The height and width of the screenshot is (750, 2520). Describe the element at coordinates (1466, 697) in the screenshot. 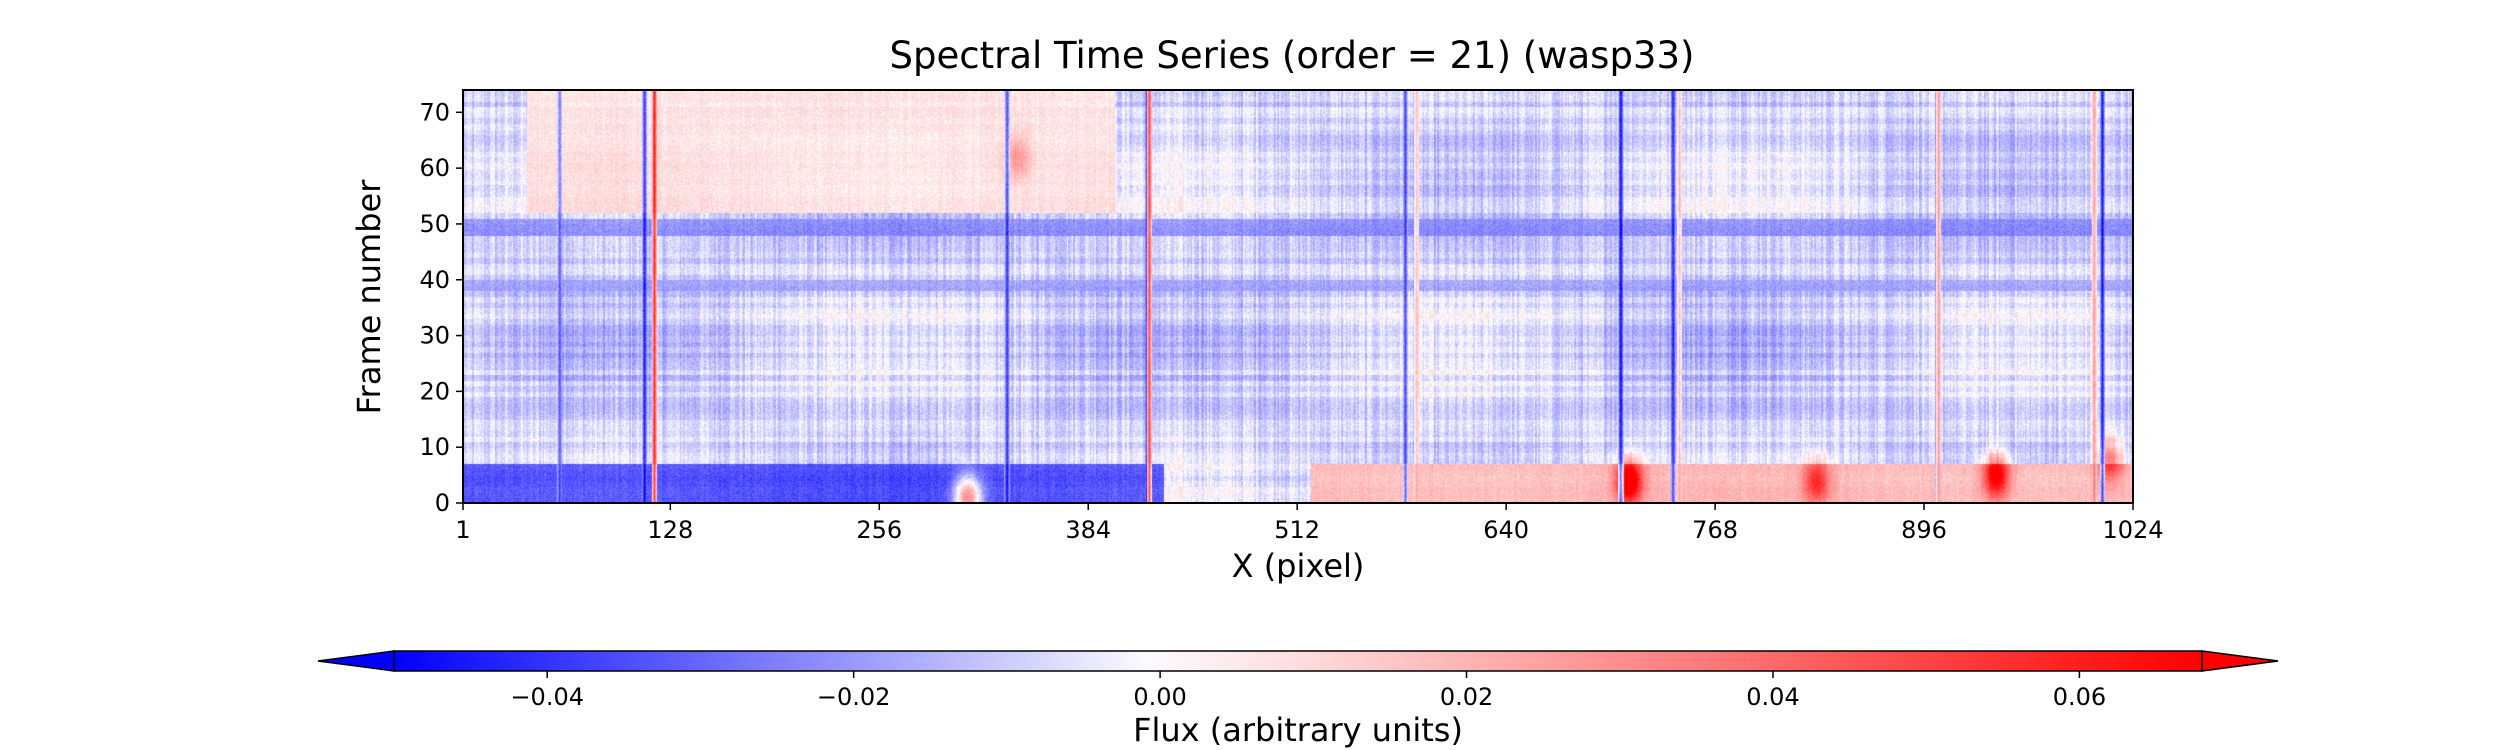

I see `colorbar-tick-label: 0.02` at that location.